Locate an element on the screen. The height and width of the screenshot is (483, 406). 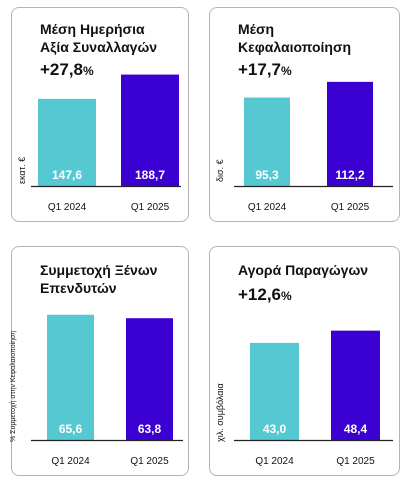
change-value: +17,7 is located at coordinates (260, 69).